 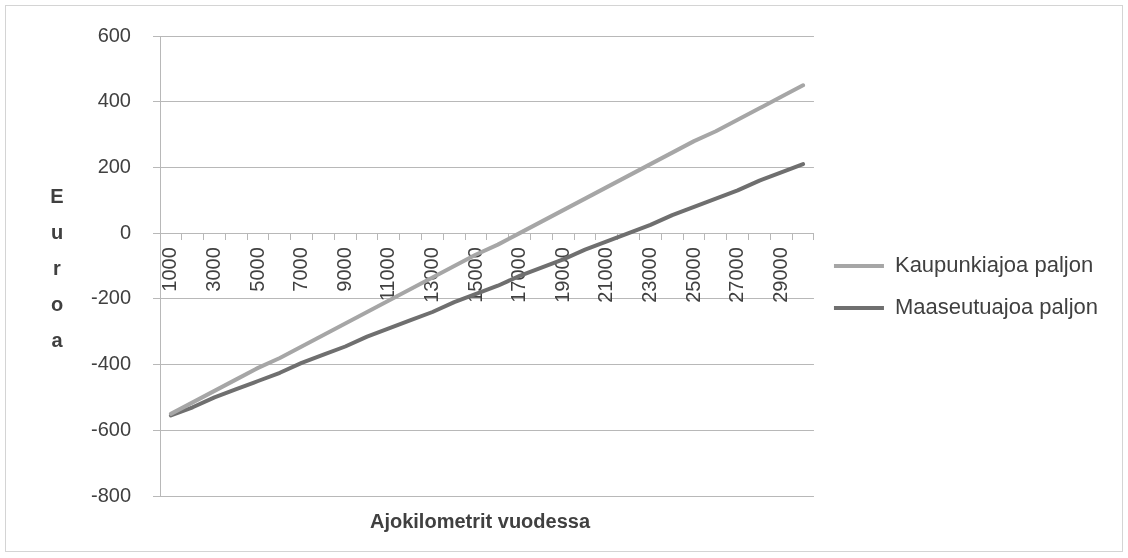 I want to click on x-tick-label: 7000, so click(x=300, y=269).